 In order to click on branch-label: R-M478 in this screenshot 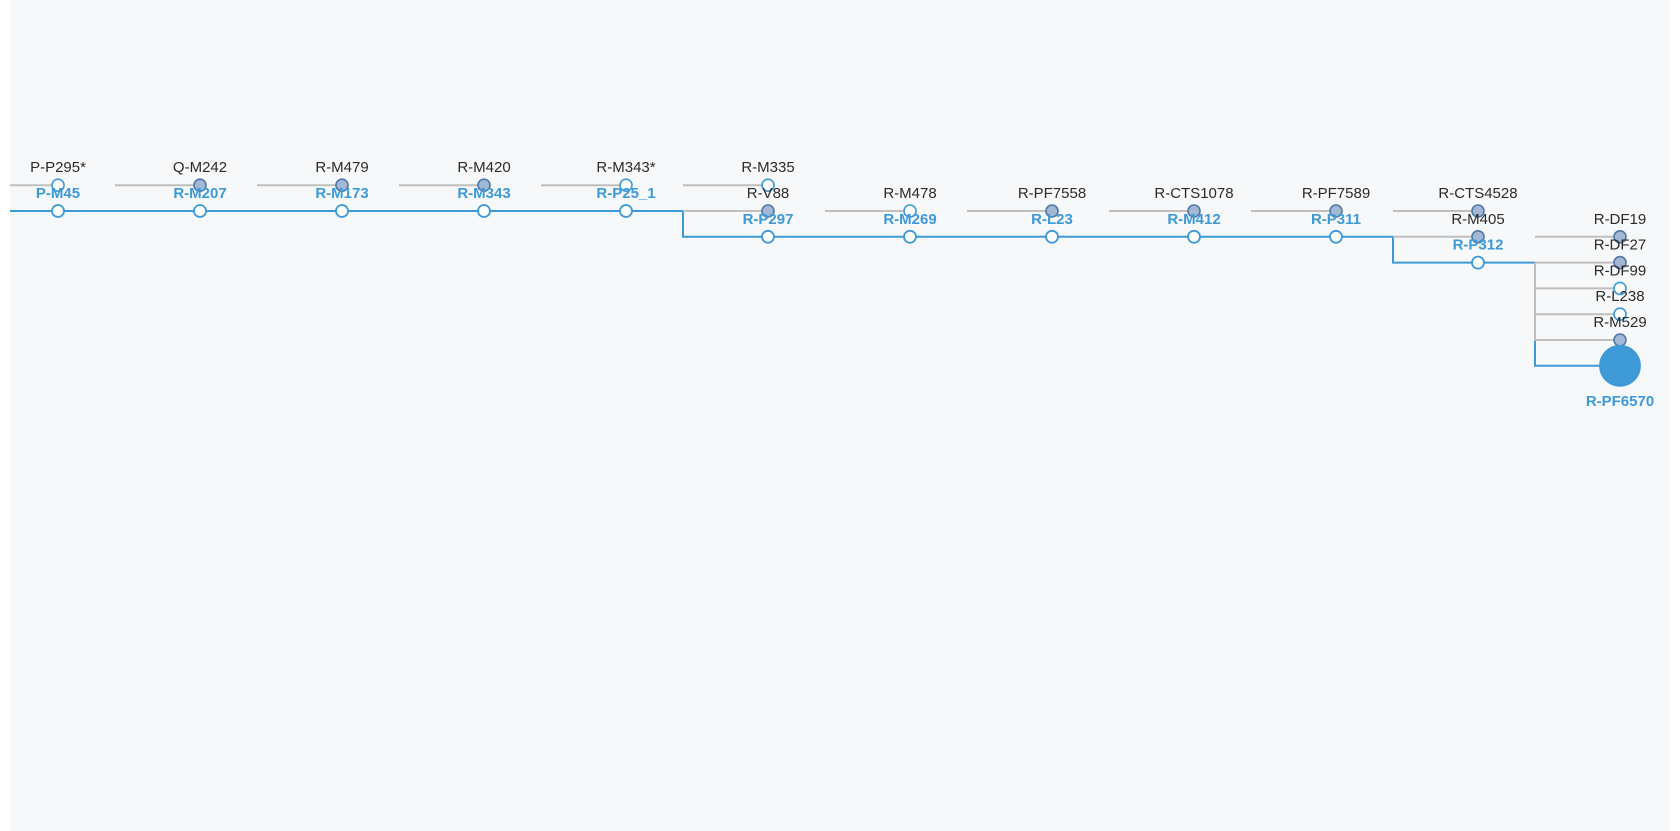, I will do `click(909, 193)`.